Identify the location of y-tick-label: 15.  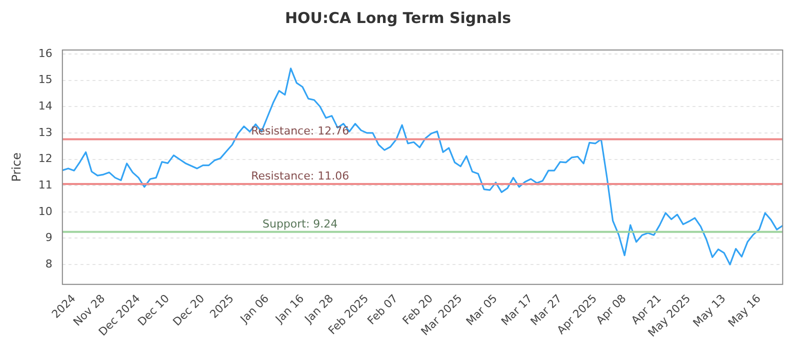
(45, 79).